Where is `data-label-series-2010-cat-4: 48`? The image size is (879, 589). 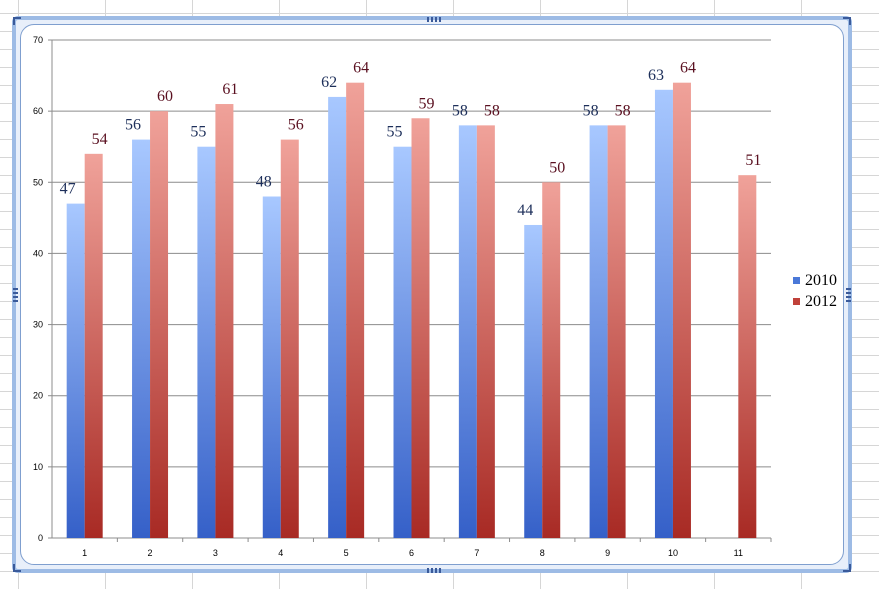
data-label-series-2010-cat-4: 48 is located at coordinates (264, 182).